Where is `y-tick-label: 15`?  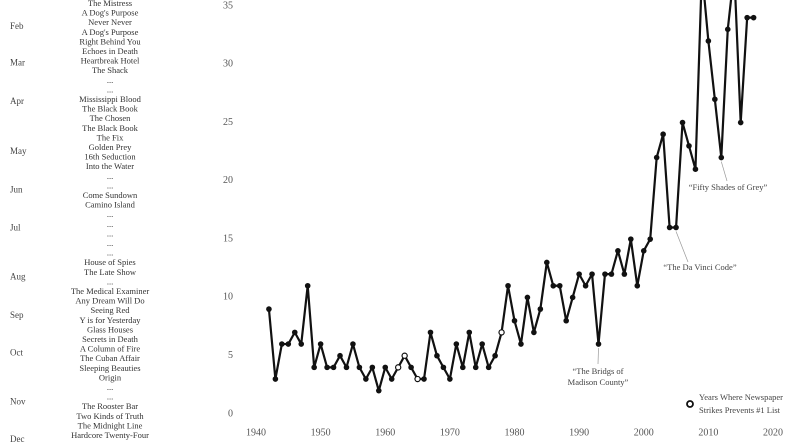 y-tick-label: 15 is located at coordinates (228, 238).